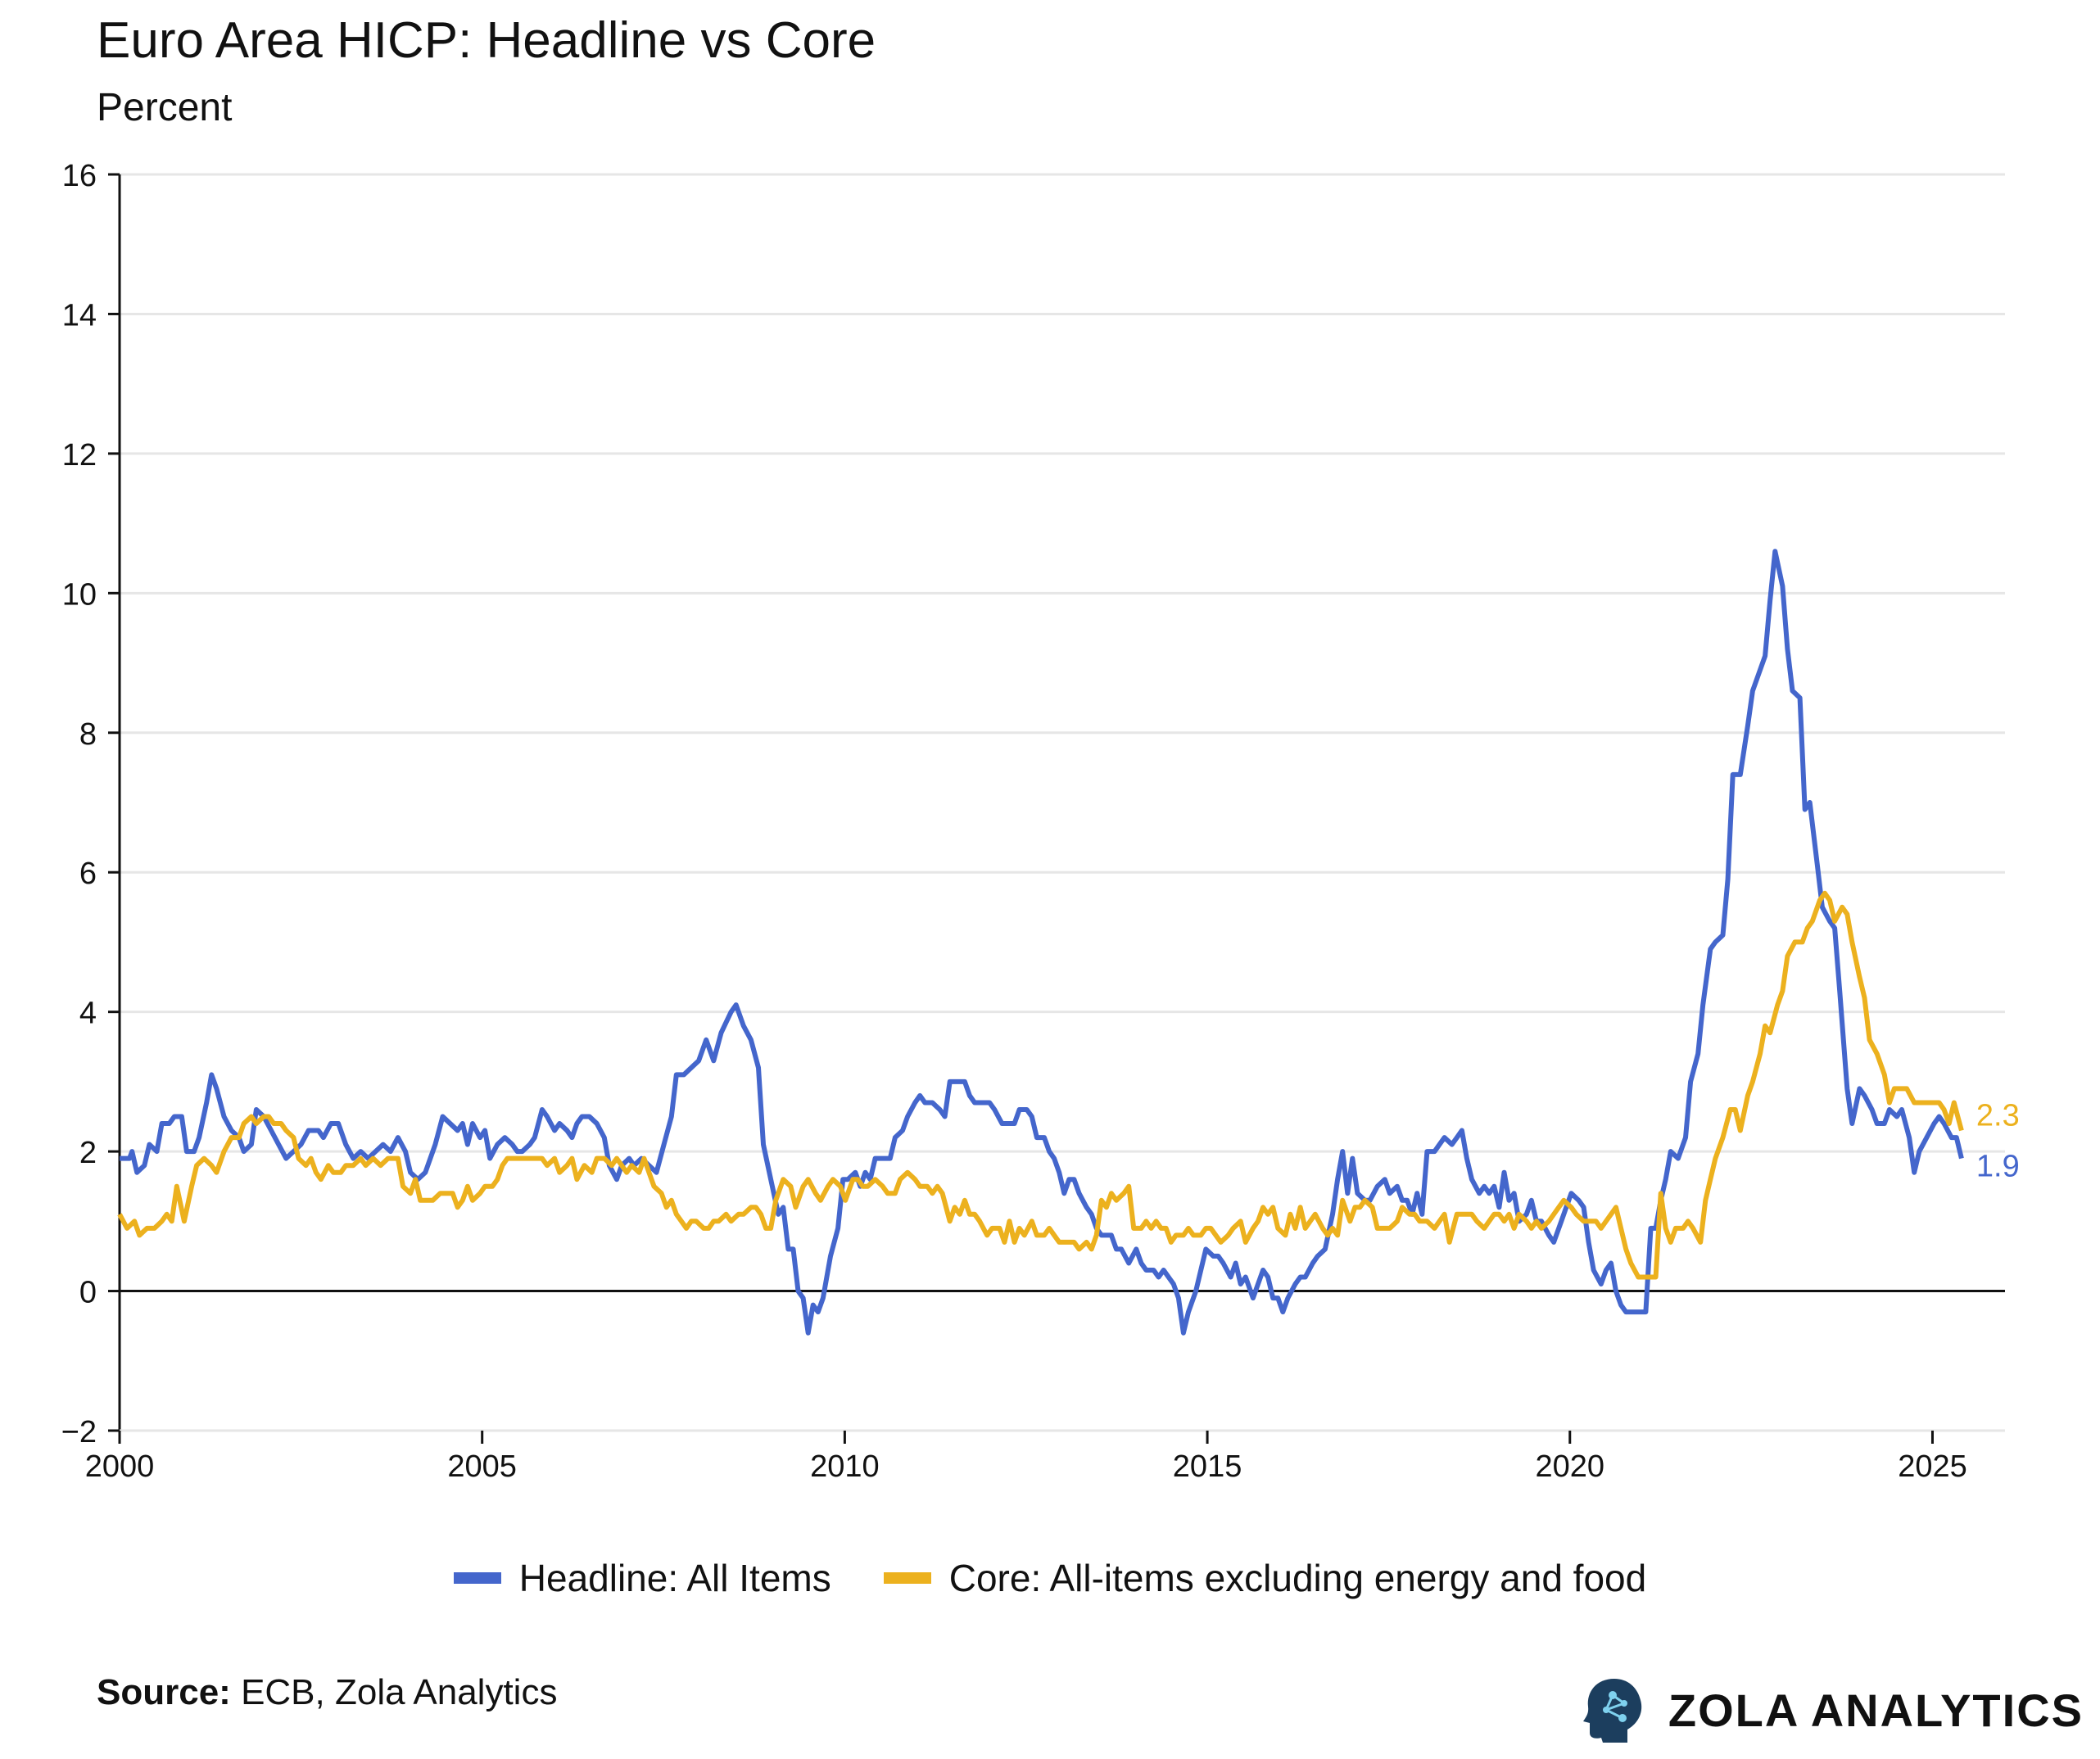  Describe the element at coordinates (845, 1466) in the screenshot. I see `x-tick-label: 2010` at that location.